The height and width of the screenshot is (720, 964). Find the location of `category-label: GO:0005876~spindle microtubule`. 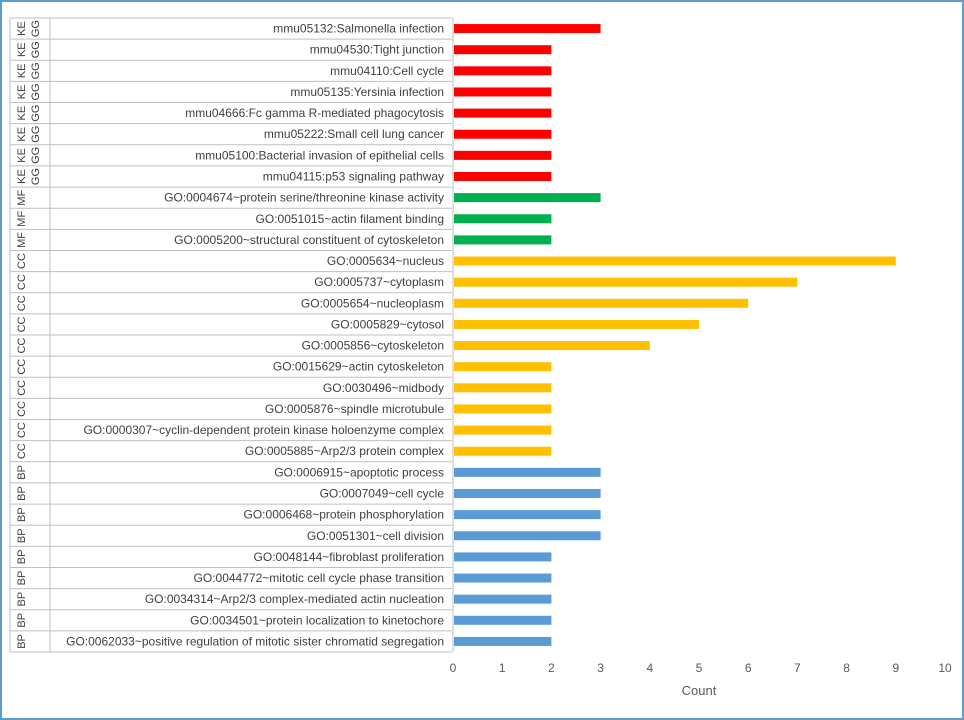

category-label: GO:0005876~spindle microtubule is located at coordinates (354, 409).